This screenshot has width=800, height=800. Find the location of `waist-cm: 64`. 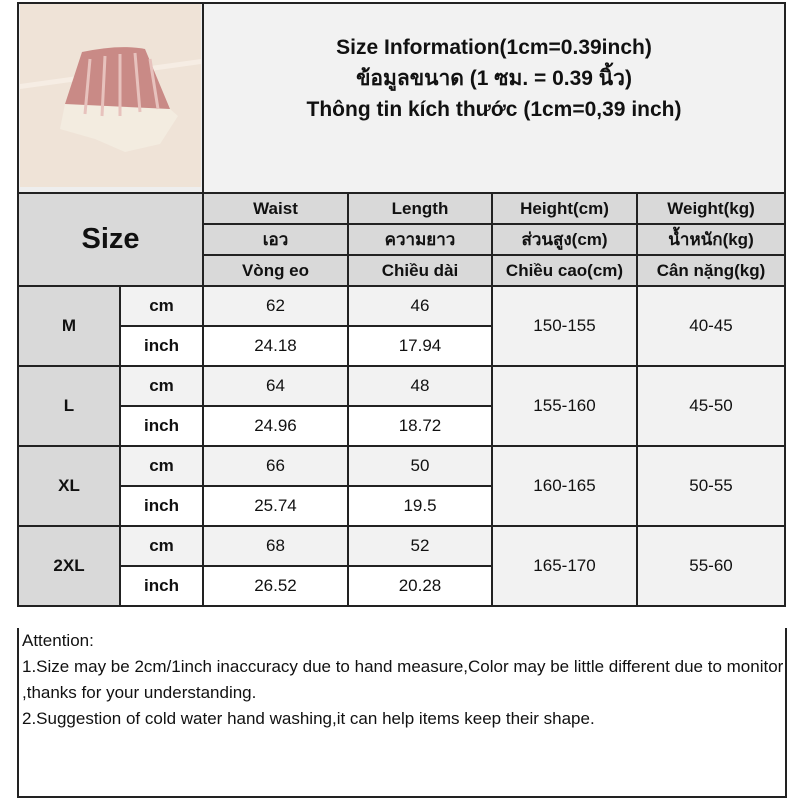

waist-cm: 64 is located at coordinates (275, 386).